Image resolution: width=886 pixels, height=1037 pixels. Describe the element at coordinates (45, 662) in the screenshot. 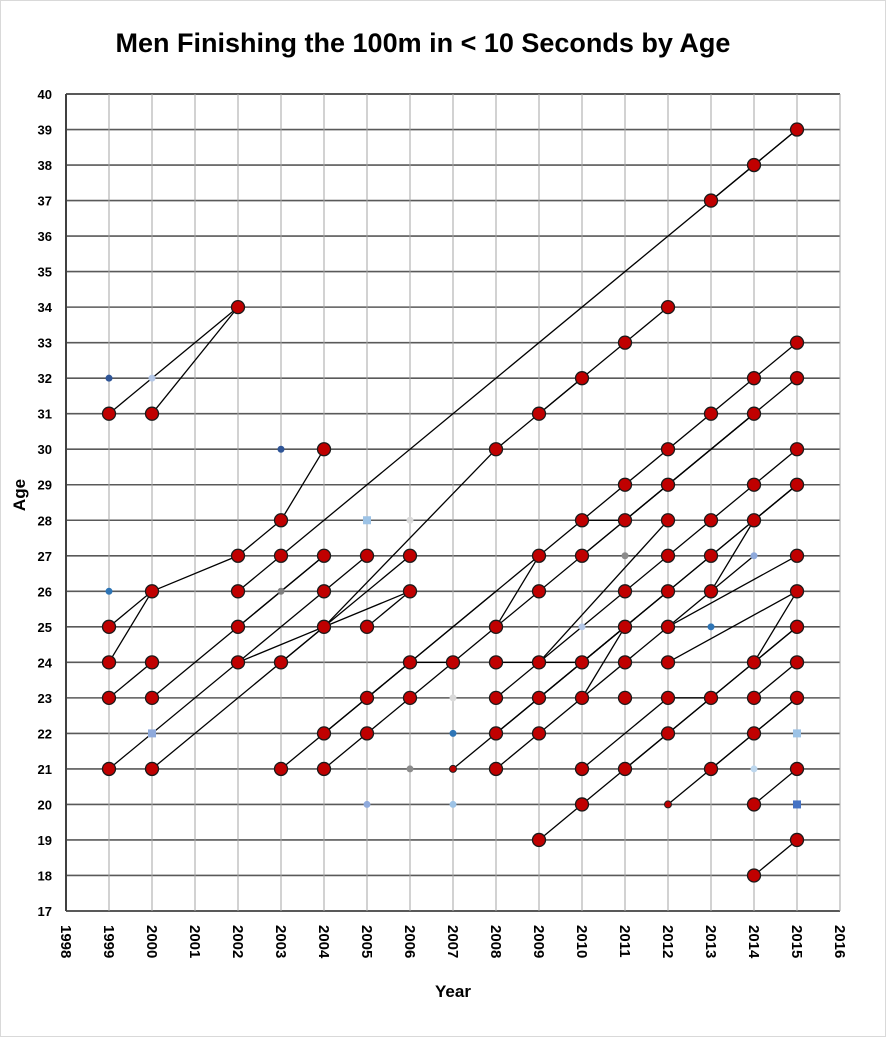

I see `y-tick-label: 24` at that location.